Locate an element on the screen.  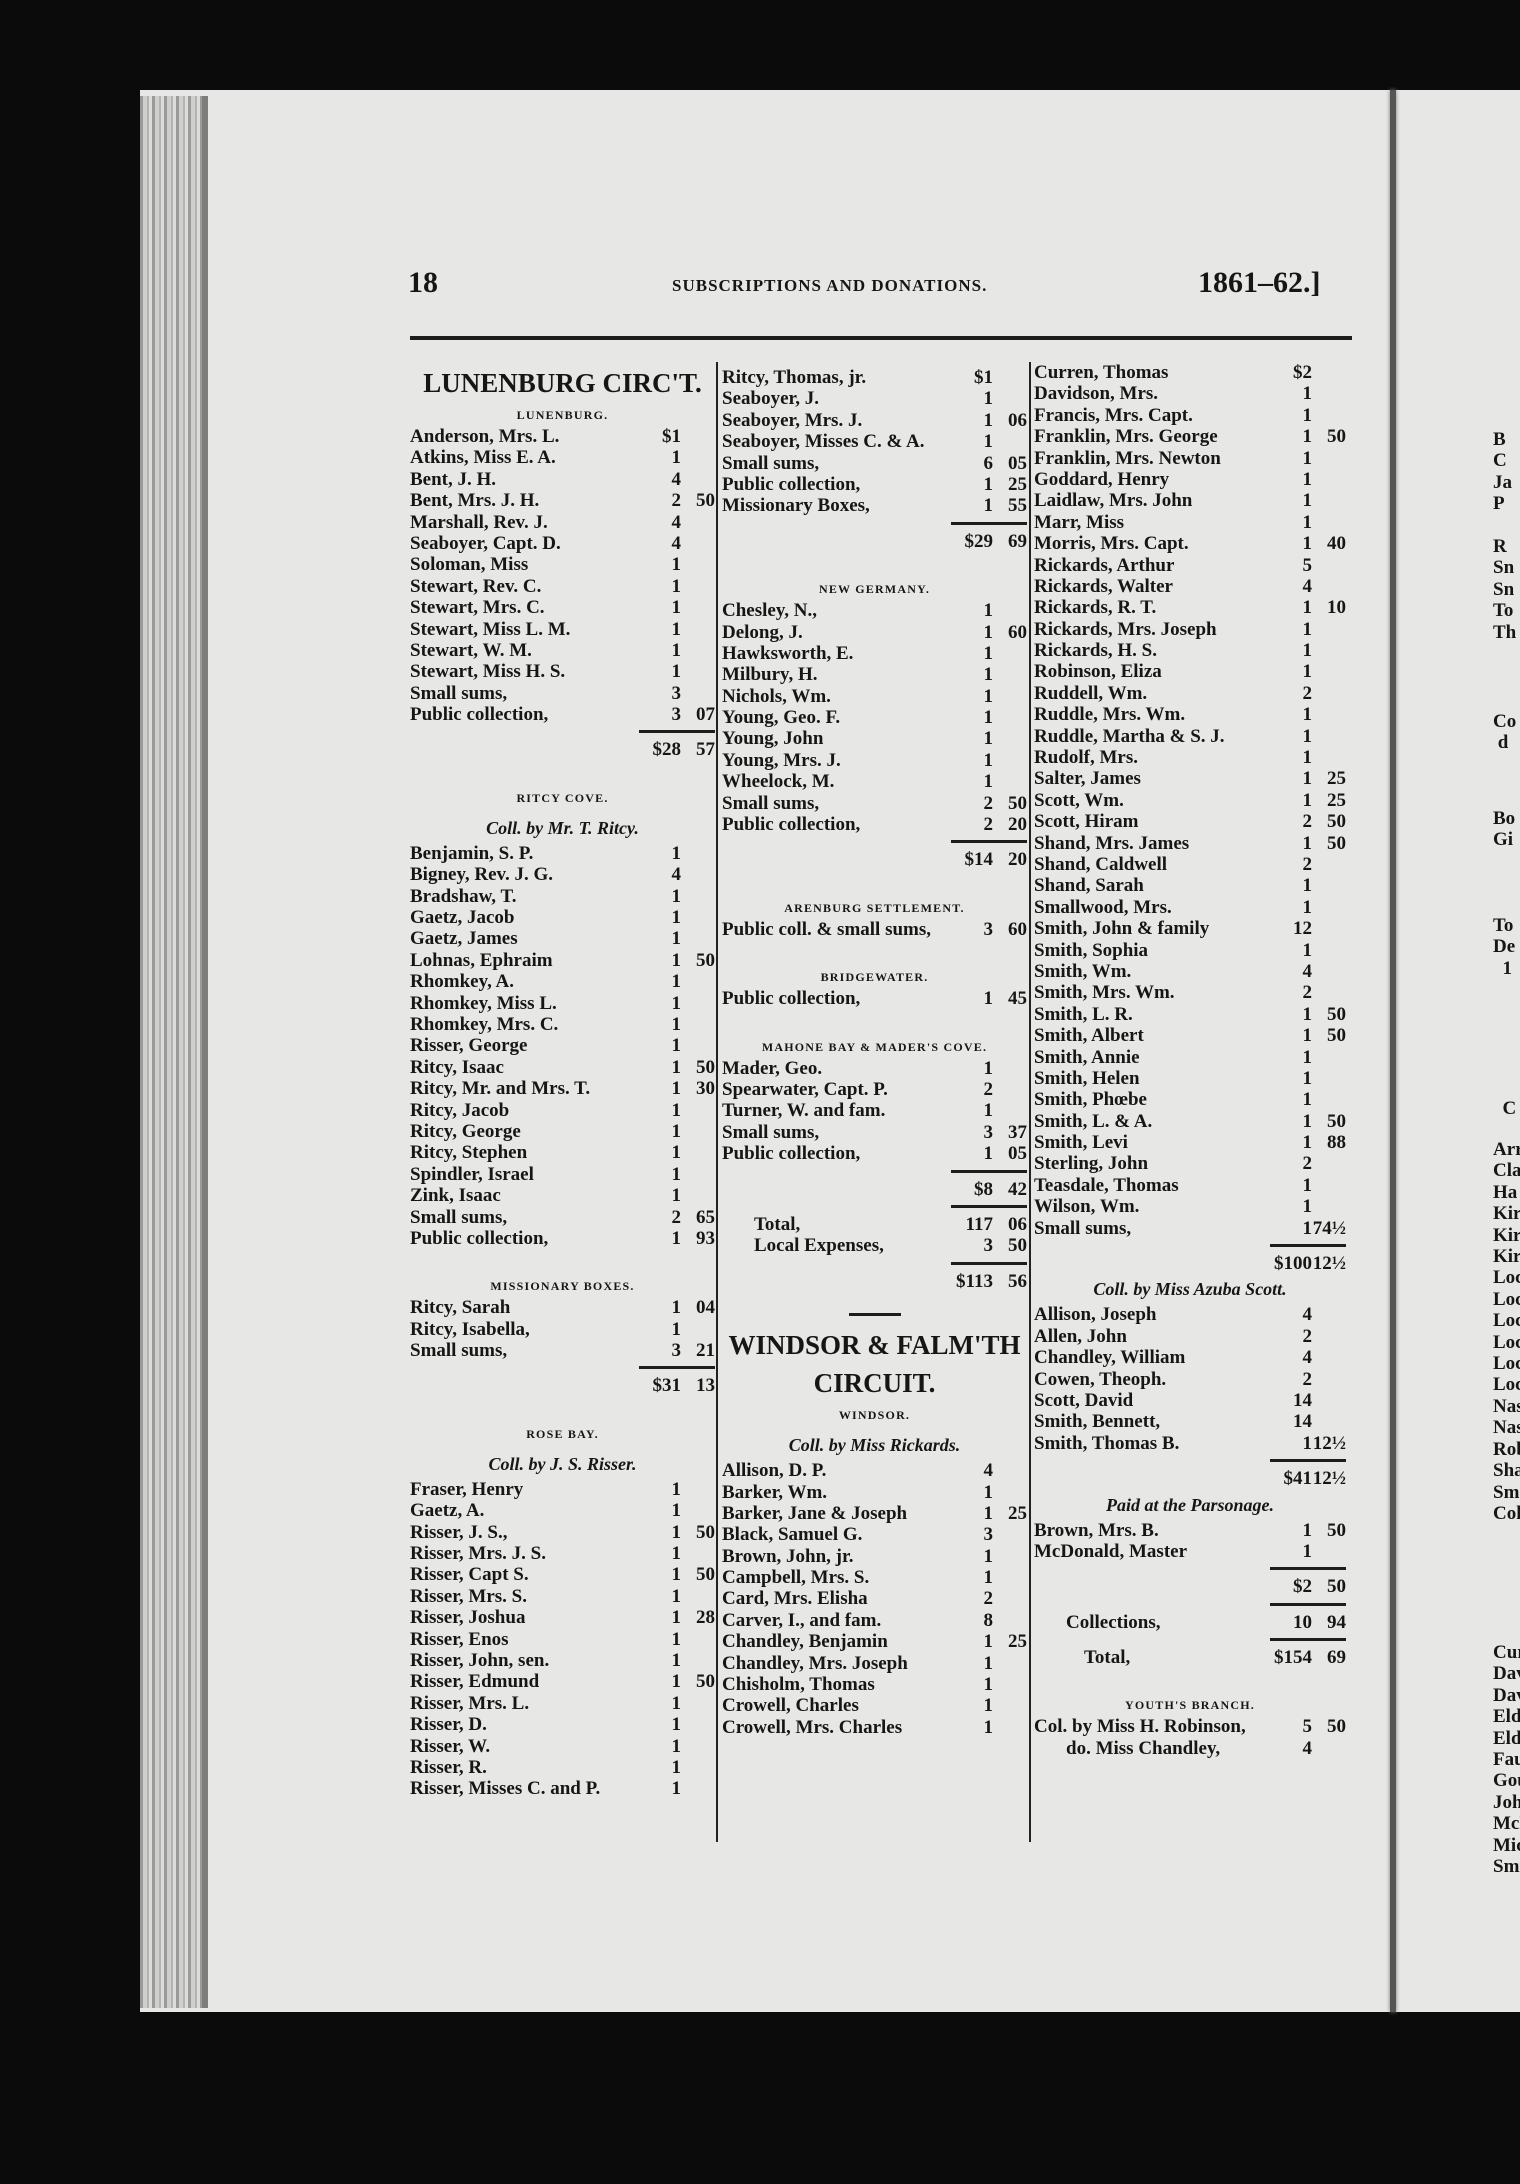
entry-row: Gaetz, James 1 is located at coordinates (562, 938).